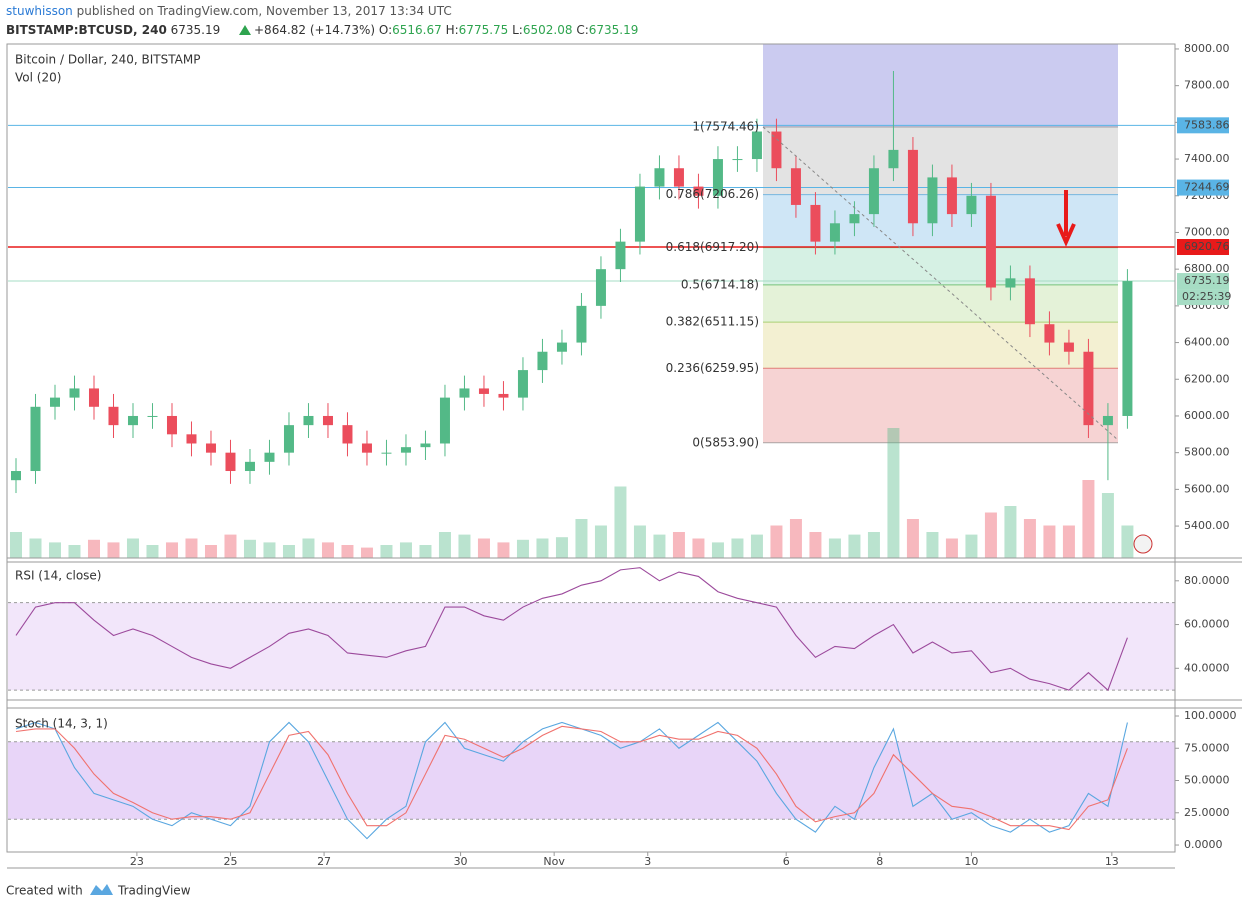 Image resolution: width=1242 pixels, height=908 pixels. What do you see at coordinates (154, 891) in the screenshot?
I see `tradingview-link: TradingView` at bounding box center [154, 891].